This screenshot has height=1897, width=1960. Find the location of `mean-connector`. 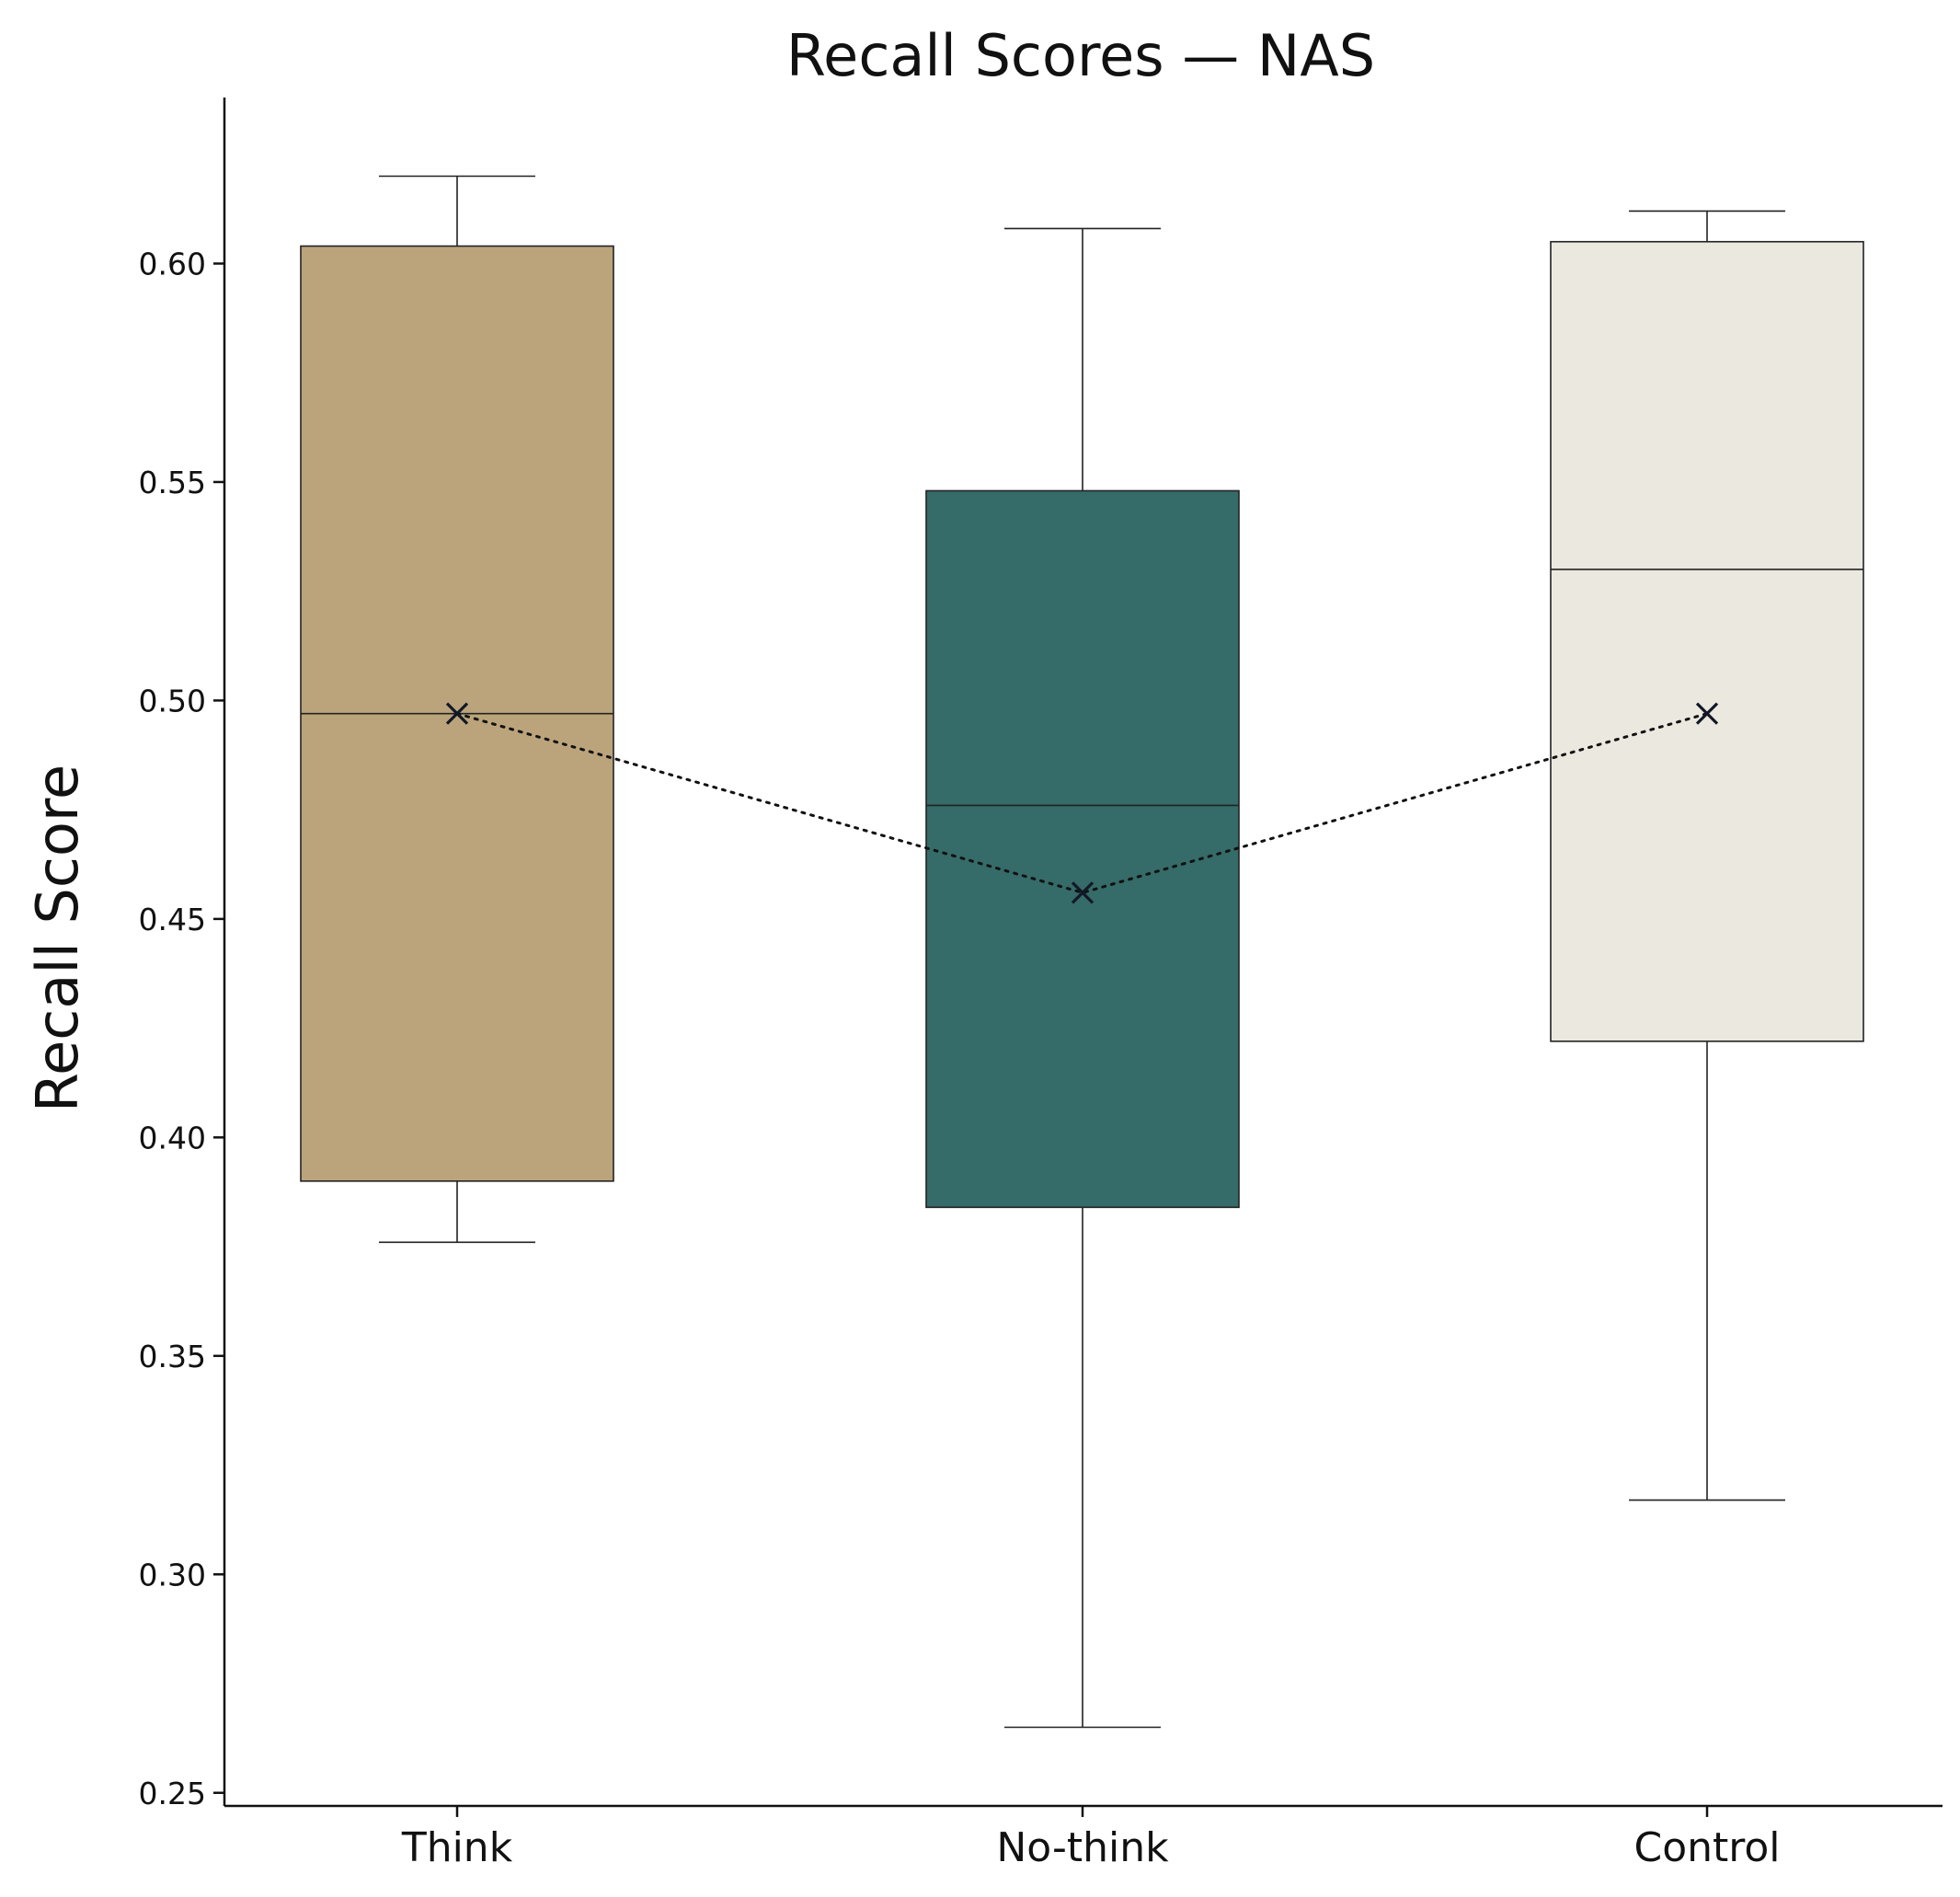

mean-connector is located at coordinates (1082, 803).